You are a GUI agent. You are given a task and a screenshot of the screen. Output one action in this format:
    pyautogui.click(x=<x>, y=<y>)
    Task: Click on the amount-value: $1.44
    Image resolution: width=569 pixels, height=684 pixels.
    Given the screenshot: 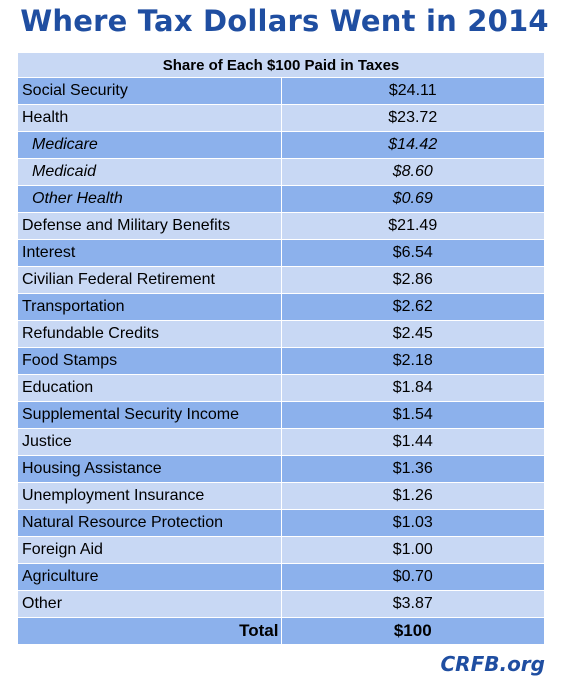 What is the action you would take?
    pyautogui.click(x=412, y=442)
    